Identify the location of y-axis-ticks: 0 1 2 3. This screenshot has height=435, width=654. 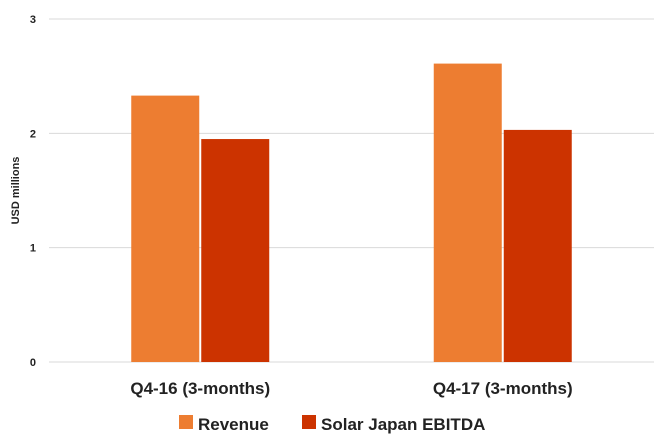
(33, 191).